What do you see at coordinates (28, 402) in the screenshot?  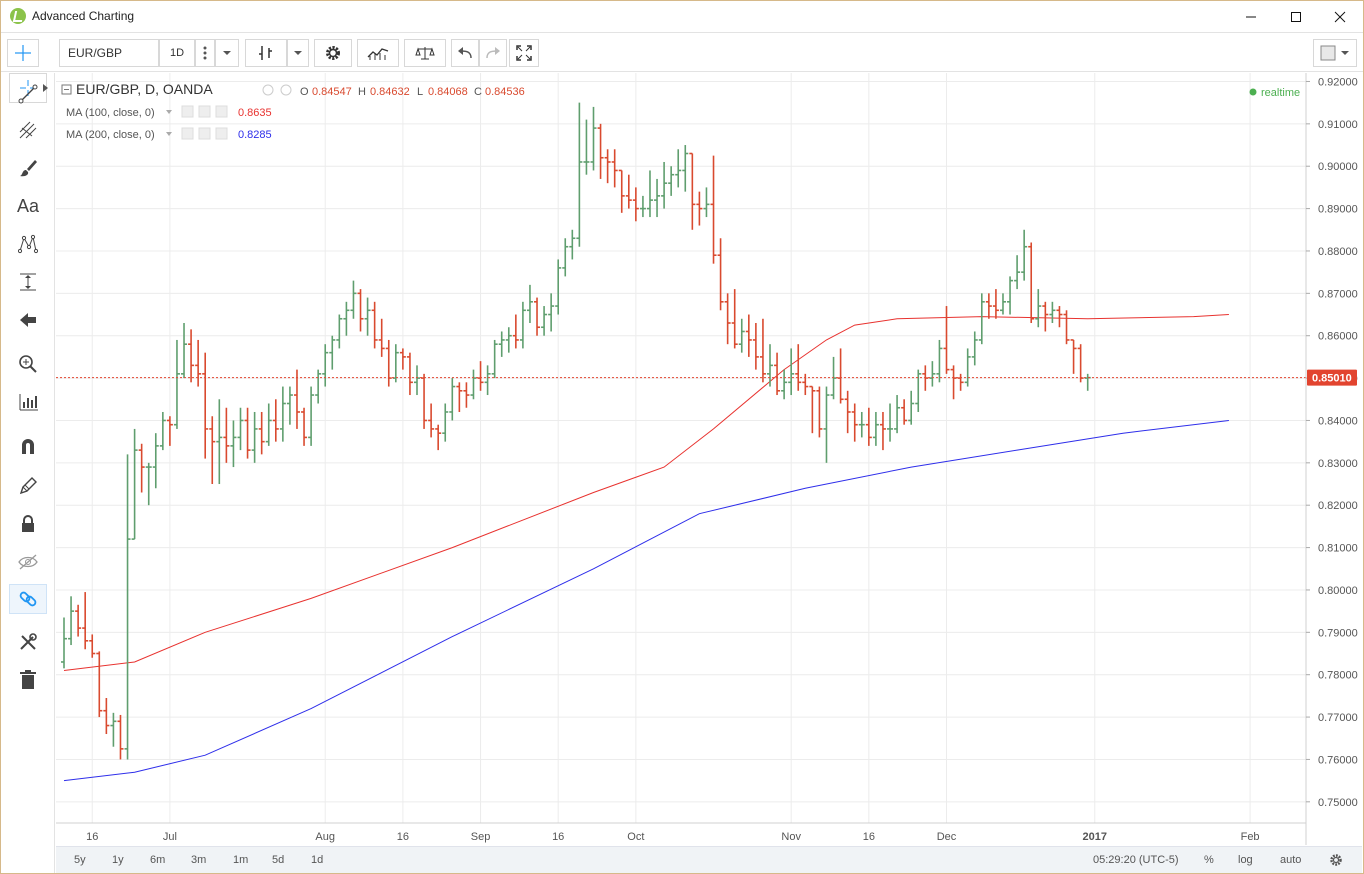 I see `magnet-chart-tool` at bounding box center [28, 402].